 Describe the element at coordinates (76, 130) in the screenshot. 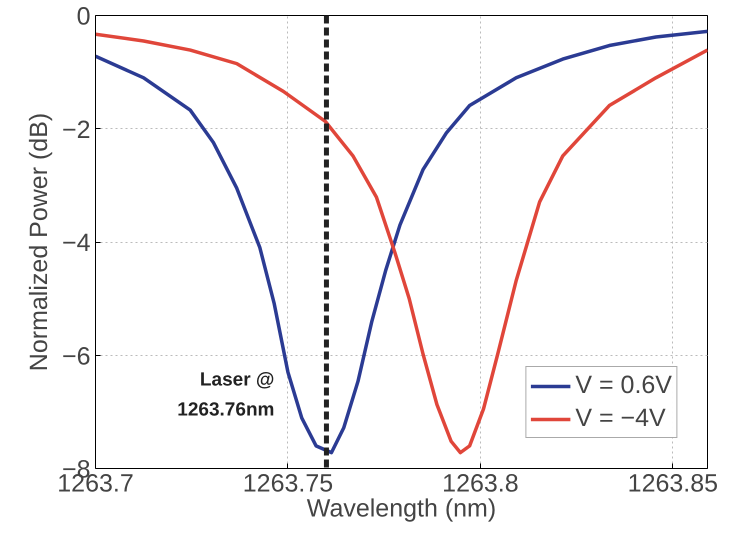

I see `y-tick-label: −2` at that location.